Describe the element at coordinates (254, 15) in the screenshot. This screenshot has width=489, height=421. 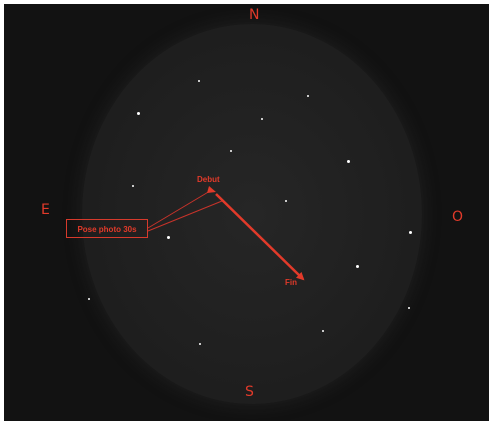
I see `compass-north-label: N` at that location.